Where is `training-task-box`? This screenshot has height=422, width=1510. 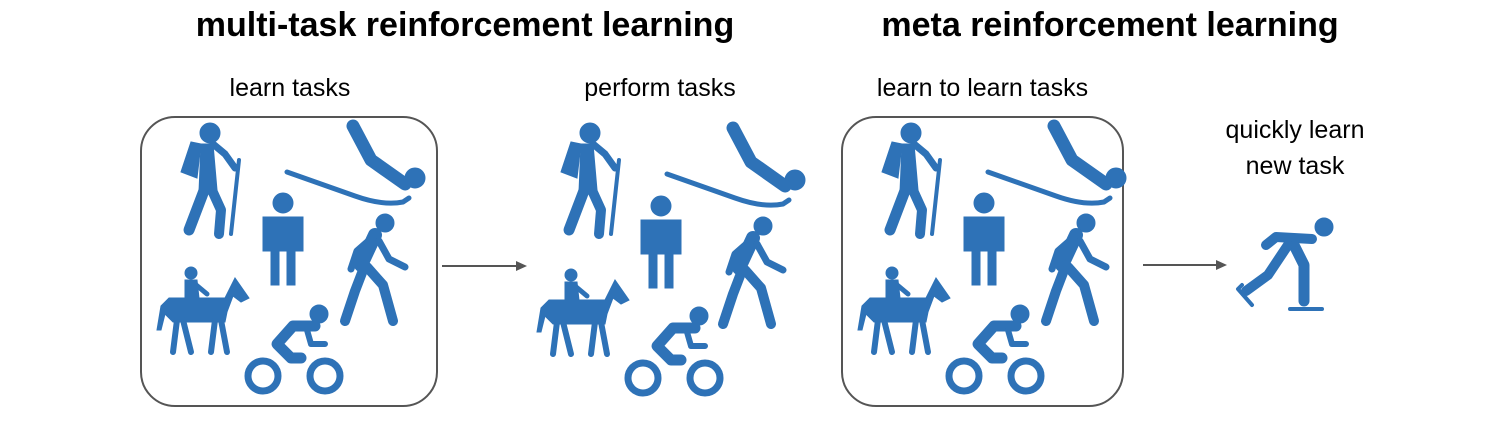 training-task-box is located at coordinates (289, 261).